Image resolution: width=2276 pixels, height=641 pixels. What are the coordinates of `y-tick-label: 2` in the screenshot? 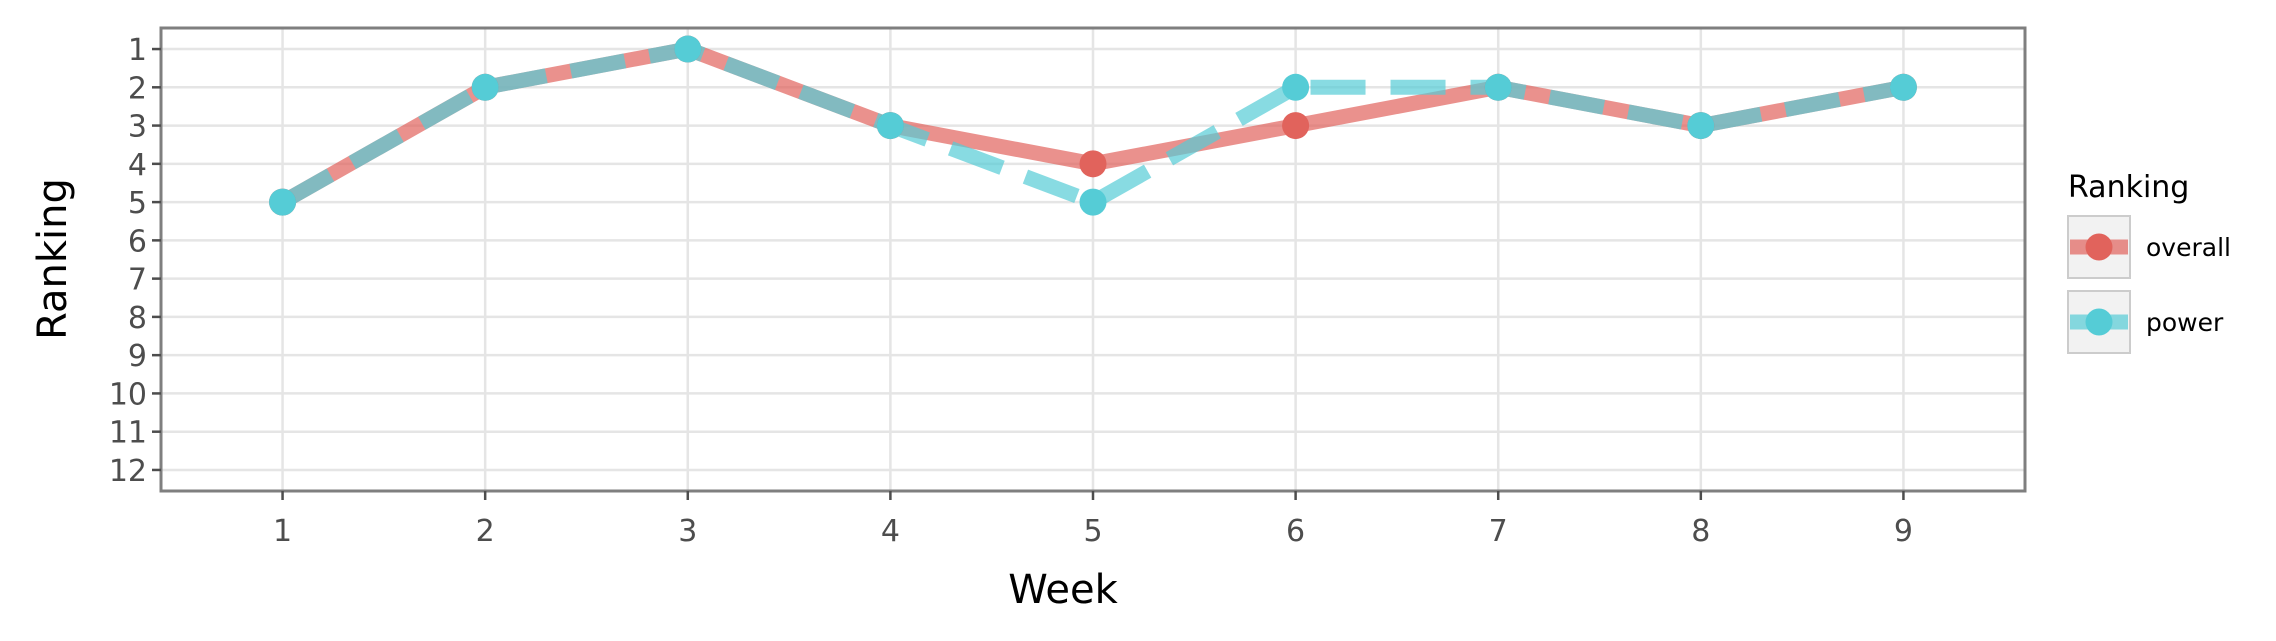 It's located at (137, 88).